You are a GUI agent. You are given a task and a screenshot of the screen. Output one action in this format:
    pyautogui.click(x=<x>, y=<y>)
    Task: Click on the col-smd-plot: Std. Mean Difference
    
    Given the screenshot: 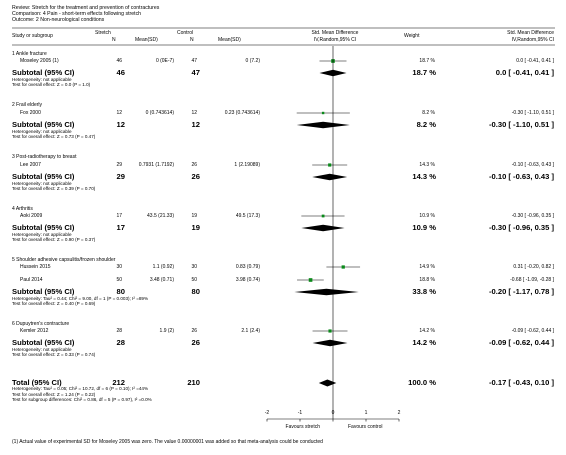 What is the action you would take?
    pyautogui.click(x=335, y=33)
    